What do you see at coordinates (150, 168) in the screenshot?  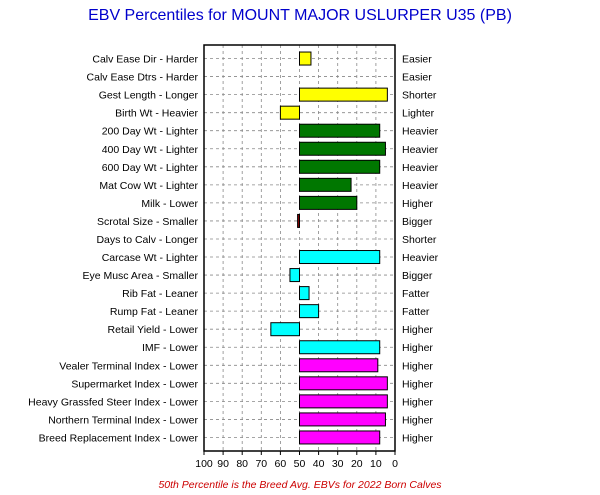 I see `trait-label: 600 Day Wt - Lighter` at bounding box center [150, 168].